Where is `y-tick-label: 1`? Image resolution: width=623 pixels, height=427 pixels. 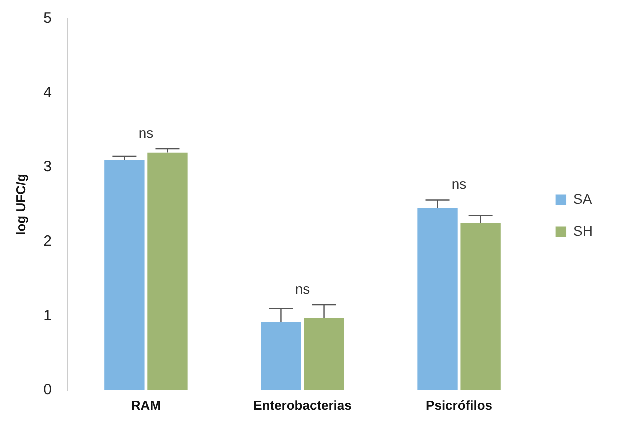
y-tick-label: 1 is located at coordinates (48, 315).